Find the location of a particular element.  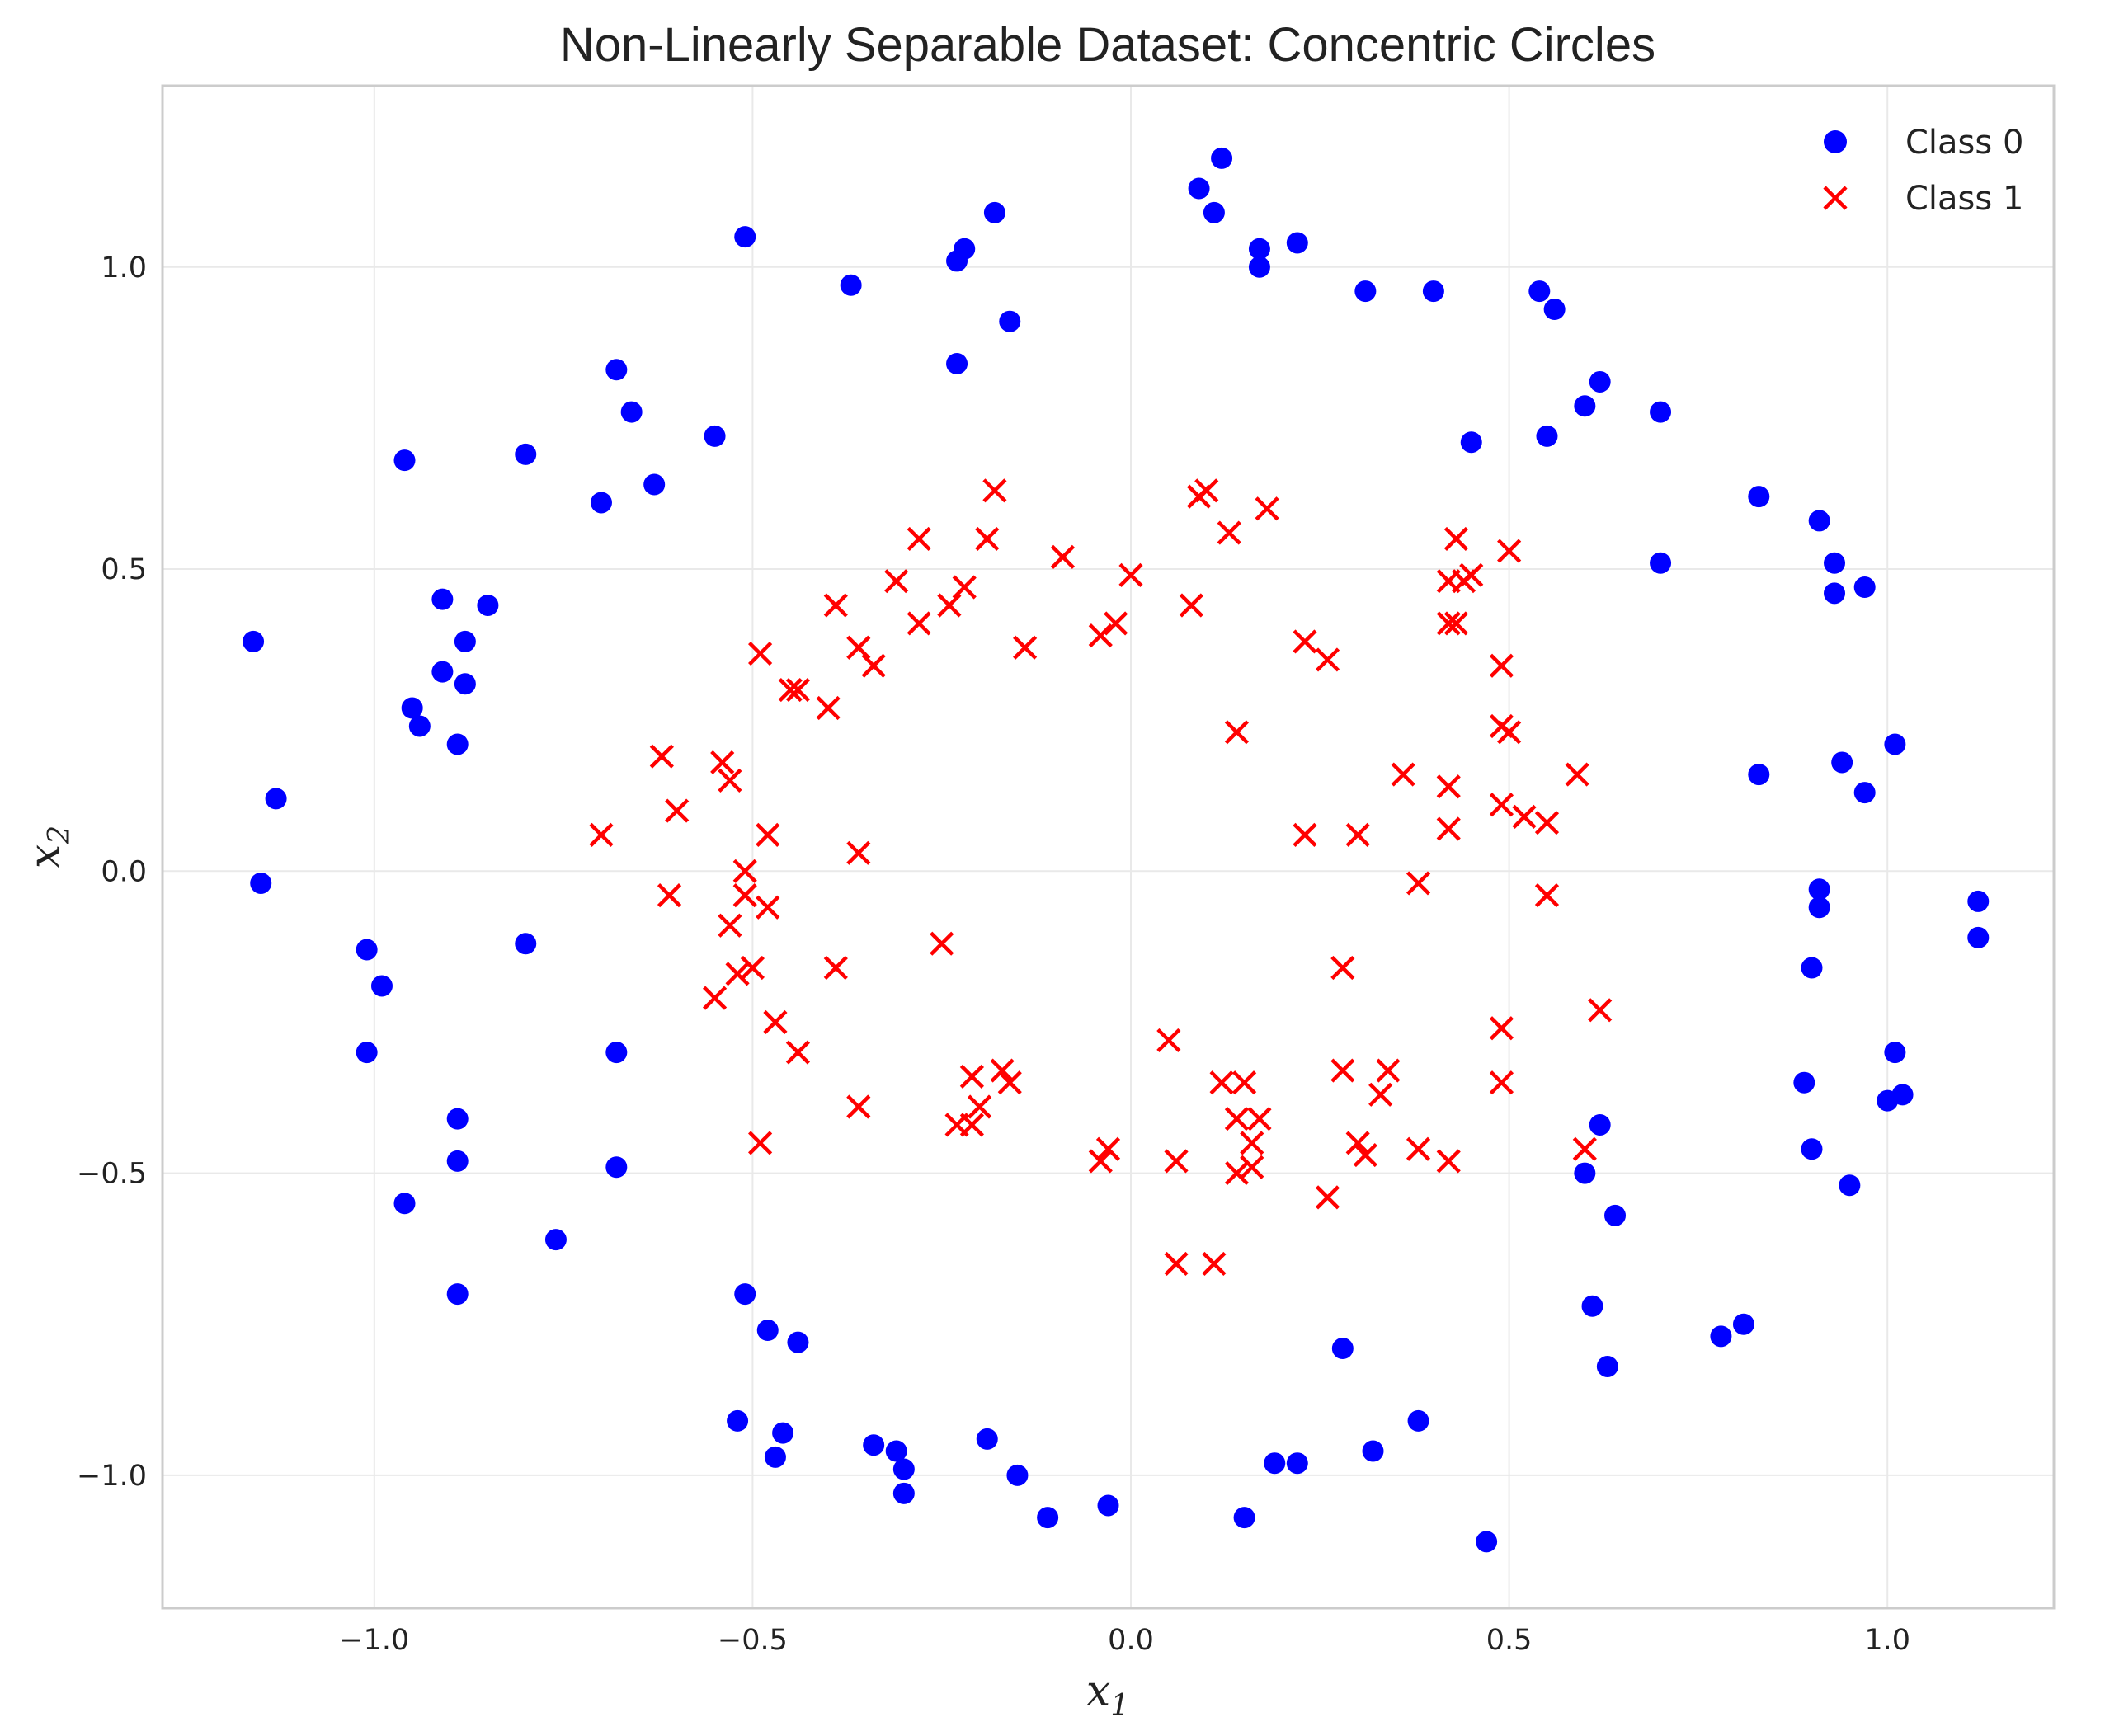

x-tick-label: 0.5 is located at coordinates (1509, 1640).